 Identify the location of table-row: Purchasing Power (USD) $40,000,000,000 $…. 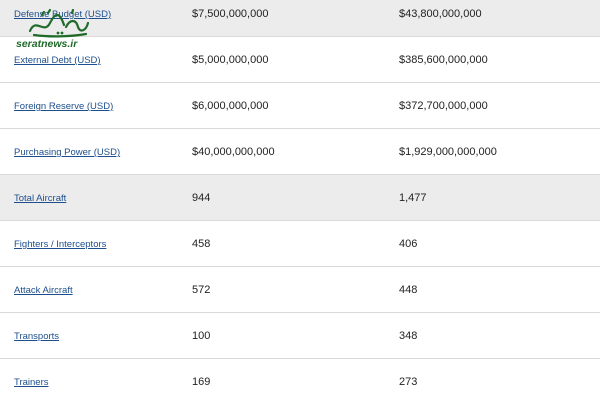
(300, 152).